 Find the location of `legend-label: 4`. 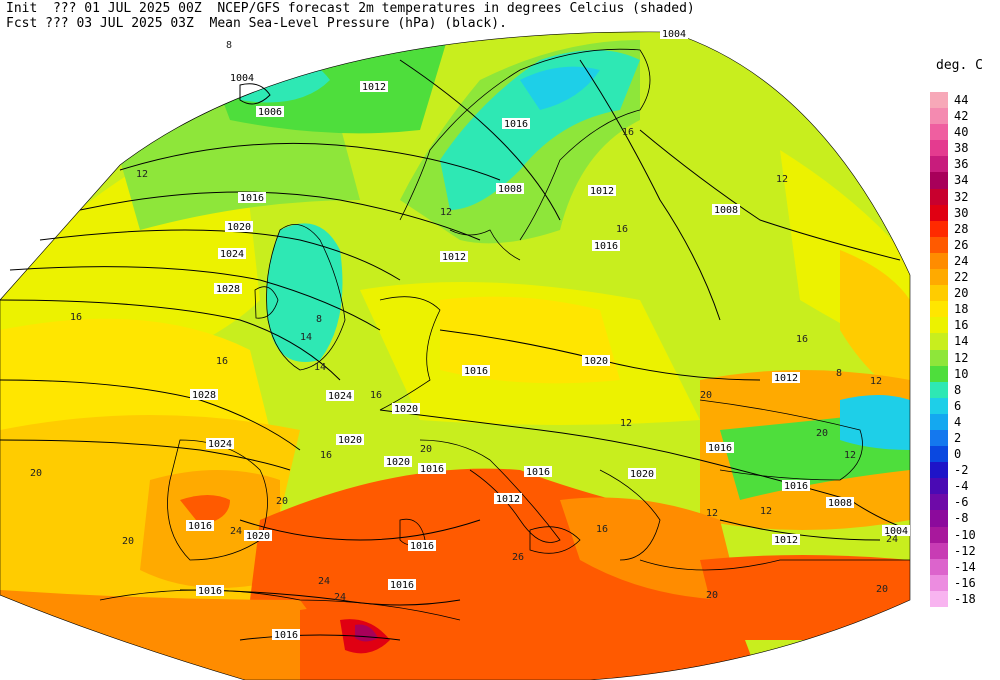

legend-label: 4 is located at coordinates (958, 421).